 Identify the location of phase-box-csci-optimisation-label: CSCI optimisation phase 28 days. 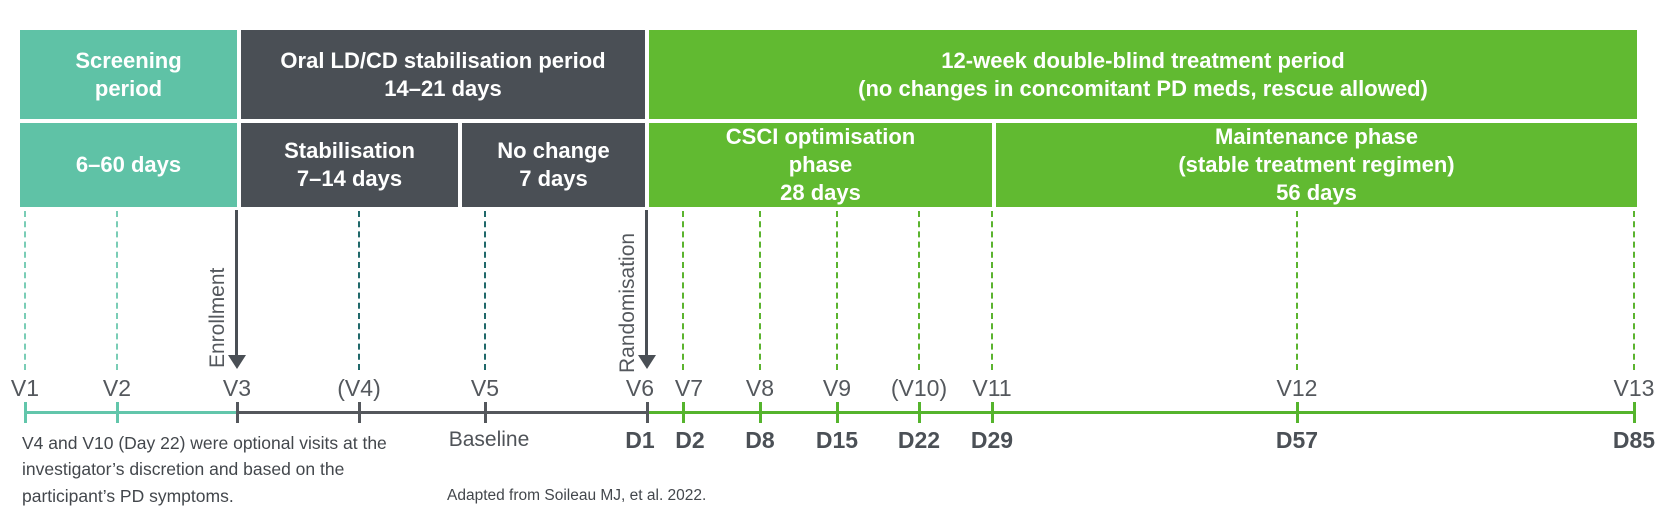
(820, 164).